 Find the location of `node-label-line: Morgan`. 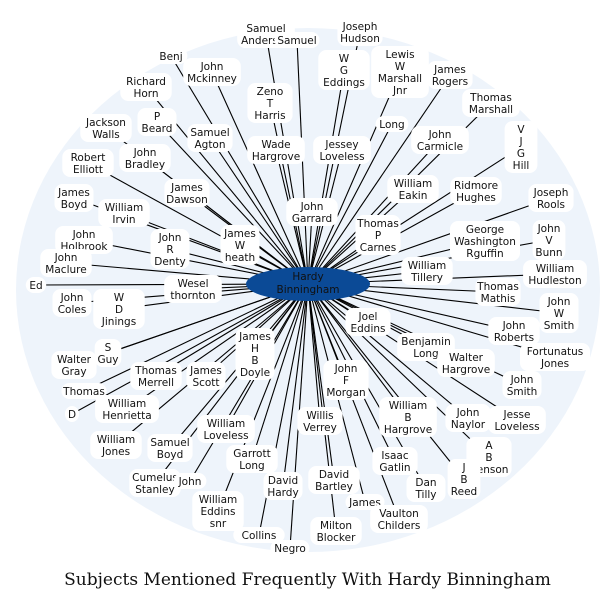

node-label-line: Morgan is located at coordinates (345, 393).